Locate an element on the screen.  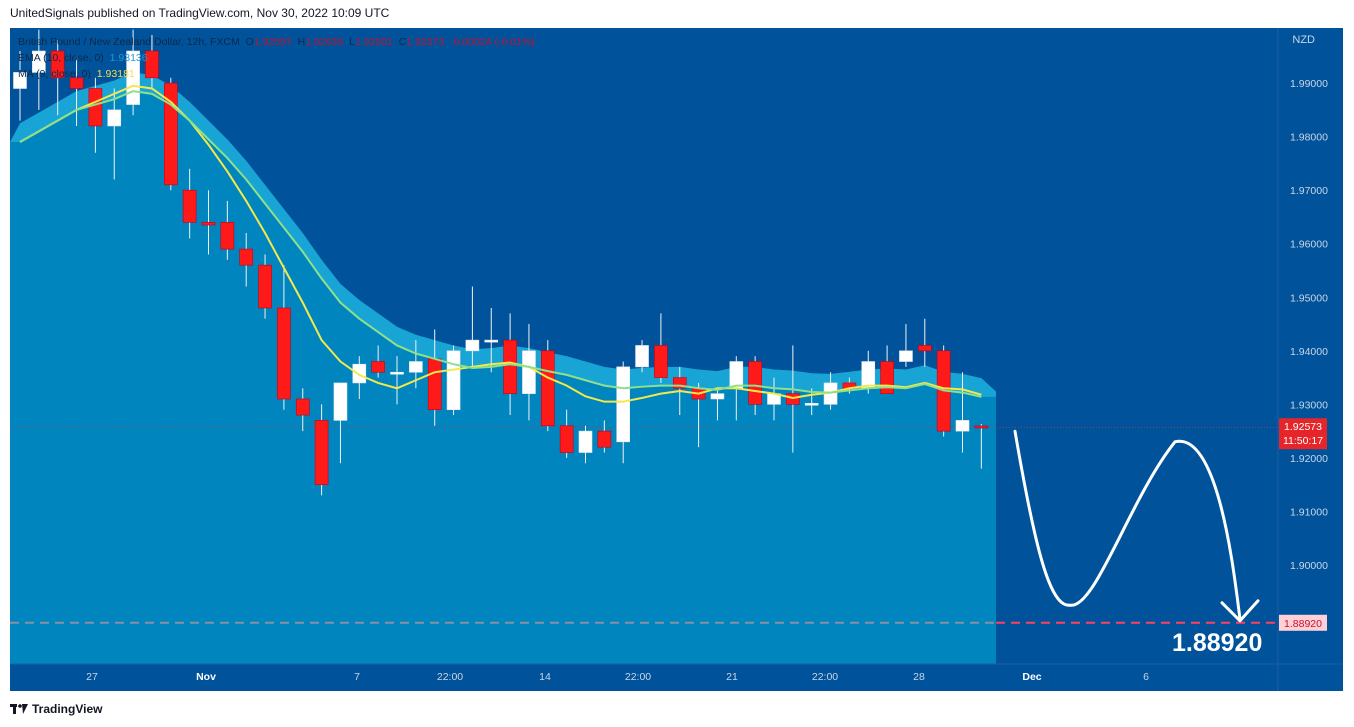
legend-low: 1.92501 is located at coordinates (373, 42).